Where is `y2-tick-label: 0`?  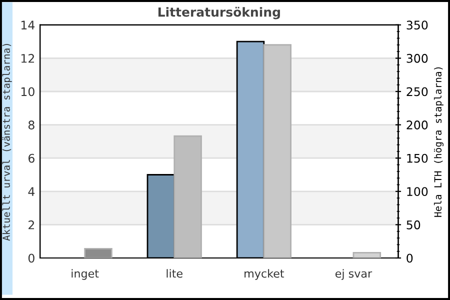
y2-tick-label: 0 is located at coordinates (409, 258).